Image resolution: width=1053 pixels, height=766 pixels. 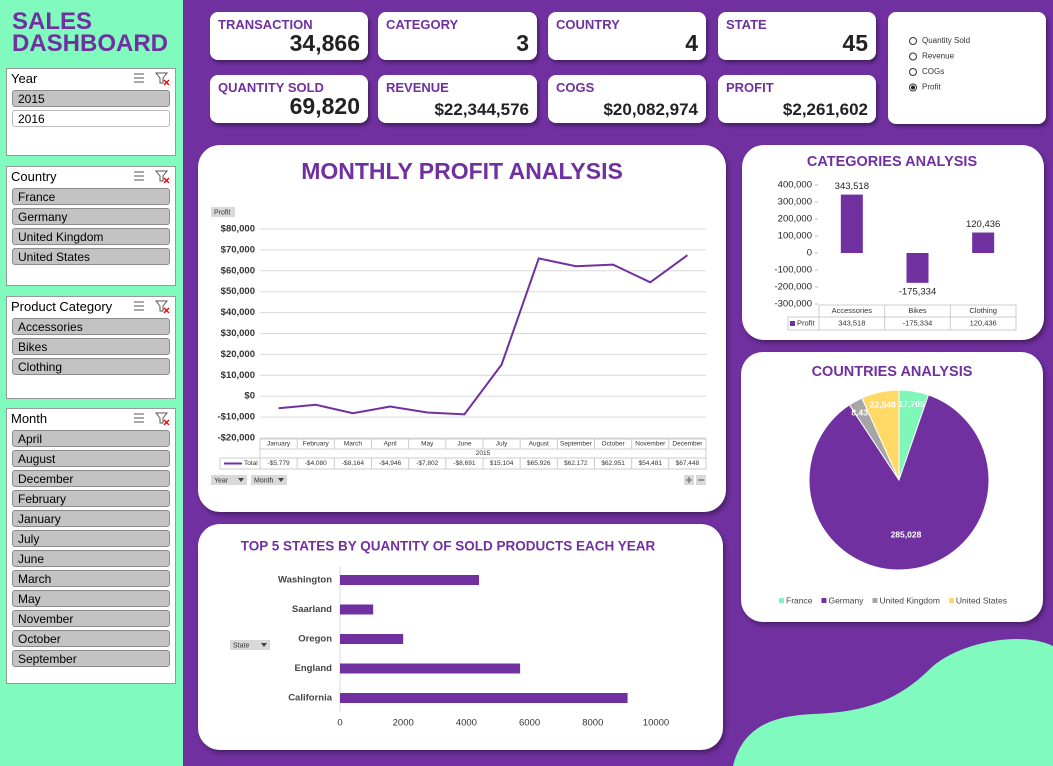 I want to click on chart-title: MONTHLY PROFIT ANALYSIS, so click(x=462, y=171).